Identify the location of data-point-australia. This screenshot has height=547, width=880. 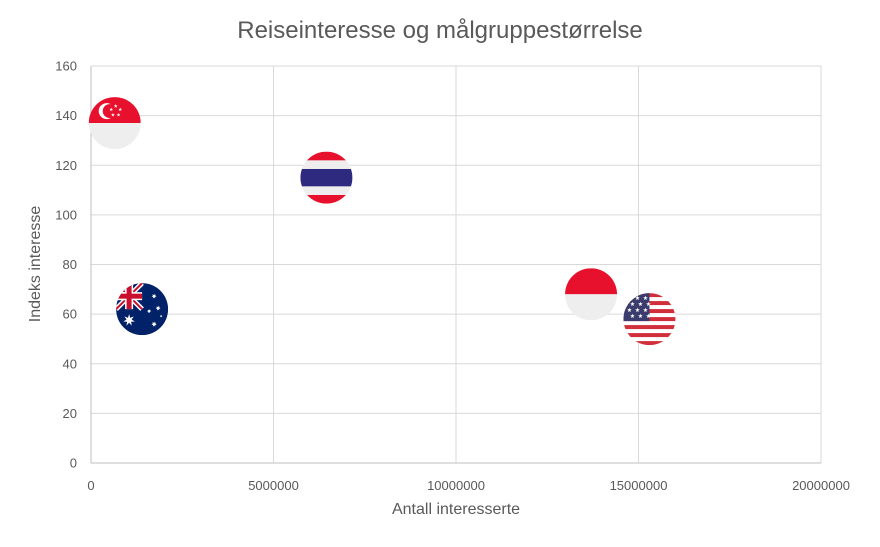
(142, 309).